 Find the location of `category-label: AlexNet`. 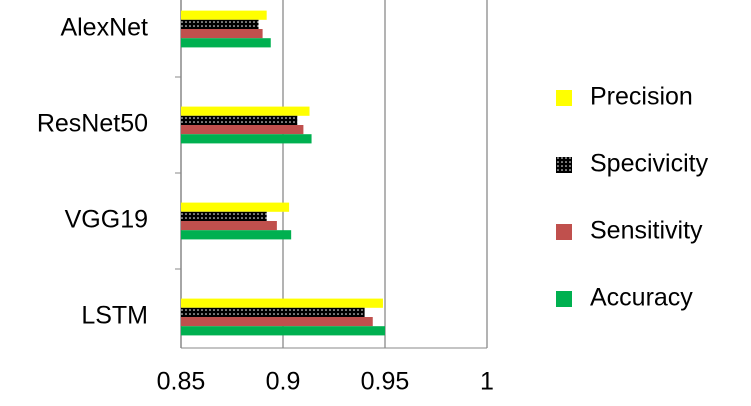

category-label: AlexNet is located at coordinates (104, 28).